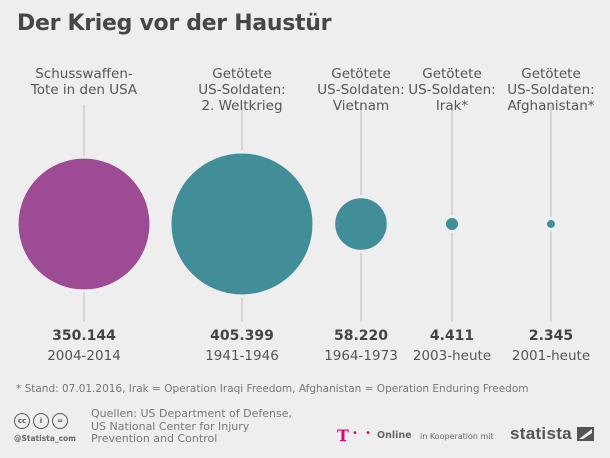 Image resolution: width=610 pixels, height=458 pixels. I want to click on period-label: 2004-2014, so click(84, 356).